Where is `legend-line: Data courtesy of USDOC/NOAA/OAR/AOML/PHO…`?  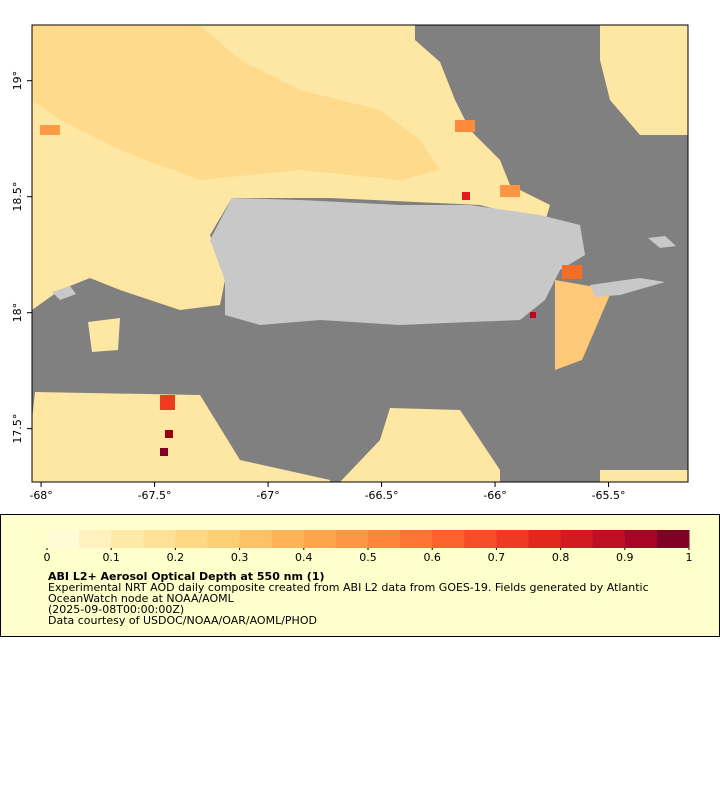
legend-line: Data courtesy of USDOC/NOAA/OAR/AOML/PHO… is located at coordinates (182, 620).